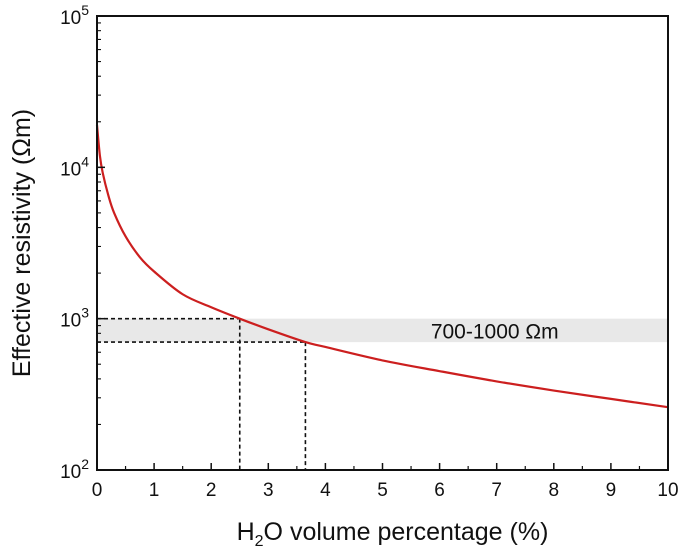 Image resolution: width=685 pixels, height=551 pixels. I want to click on x-tick-label: 10, so click(667, 490).